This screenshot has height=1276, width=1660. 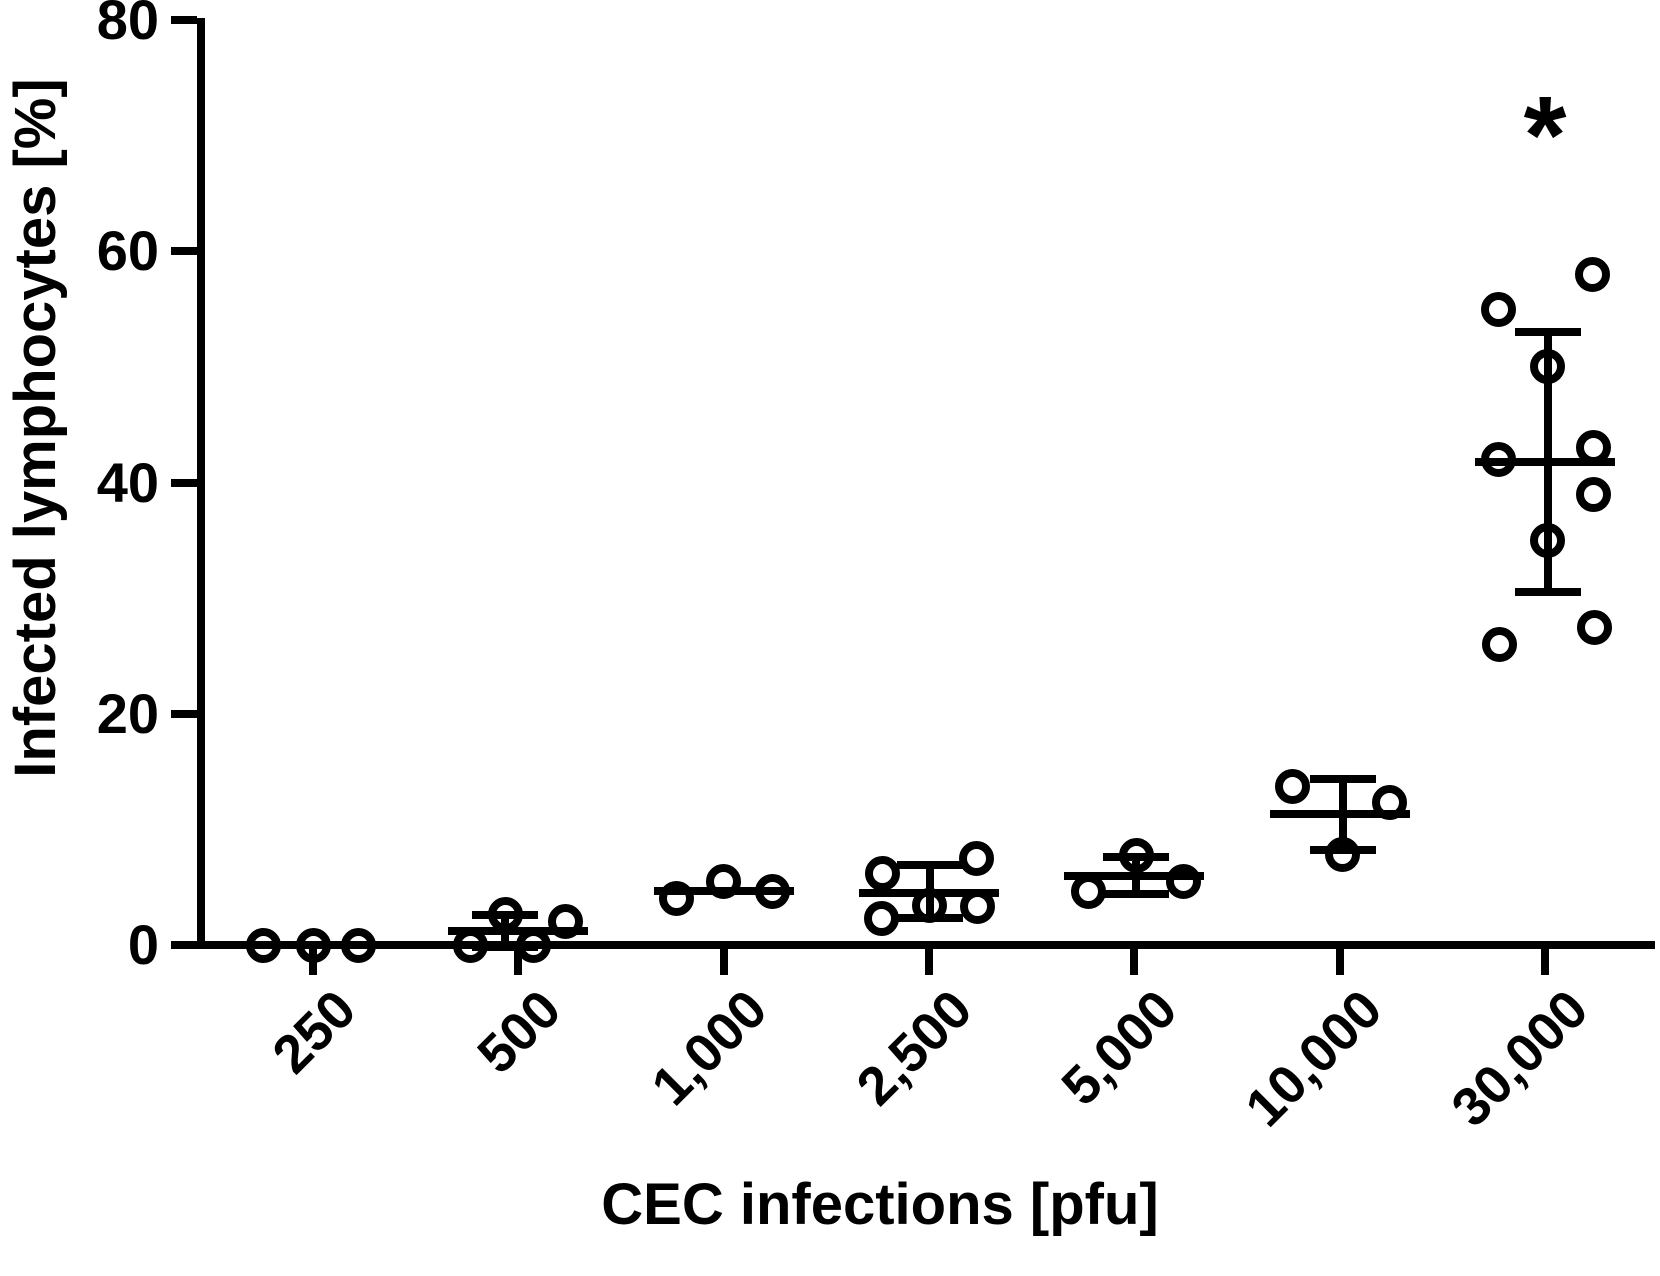 What do you see at coordinates (1314, 1058) in the screenshot?
I see `x-tick-label: 10,000` at bounding box center [1314, 1058].